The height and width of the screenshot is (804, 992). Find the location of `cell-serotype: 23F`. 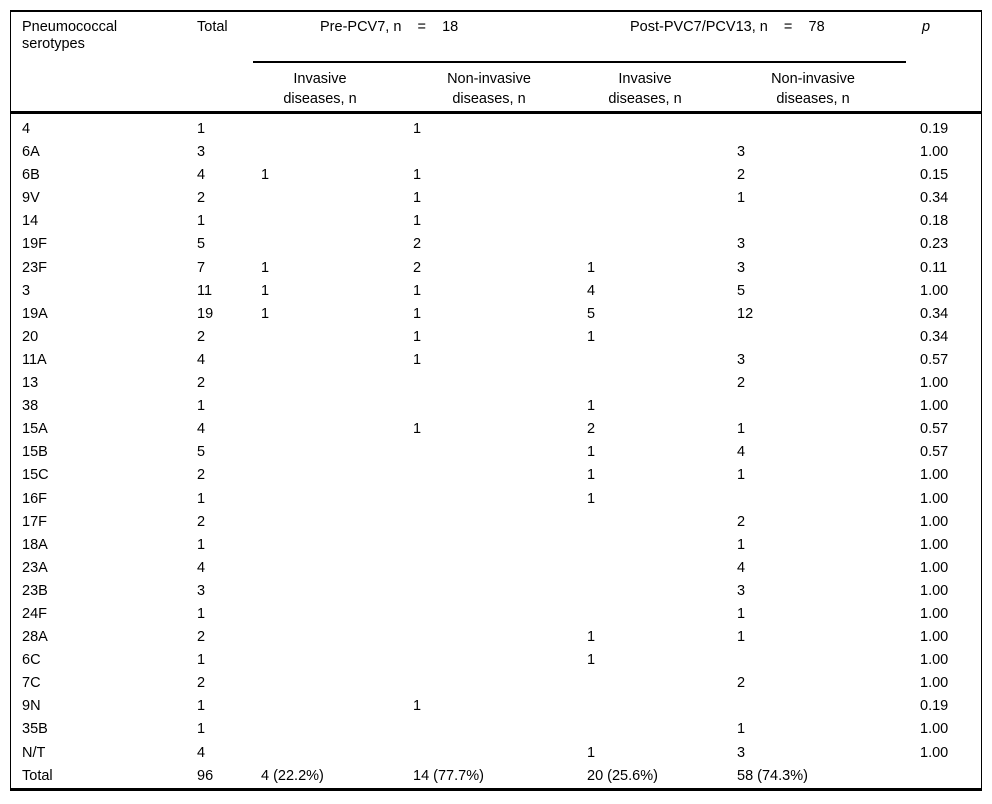

cell-serotype: 23F is located at coordinates (34, 267).